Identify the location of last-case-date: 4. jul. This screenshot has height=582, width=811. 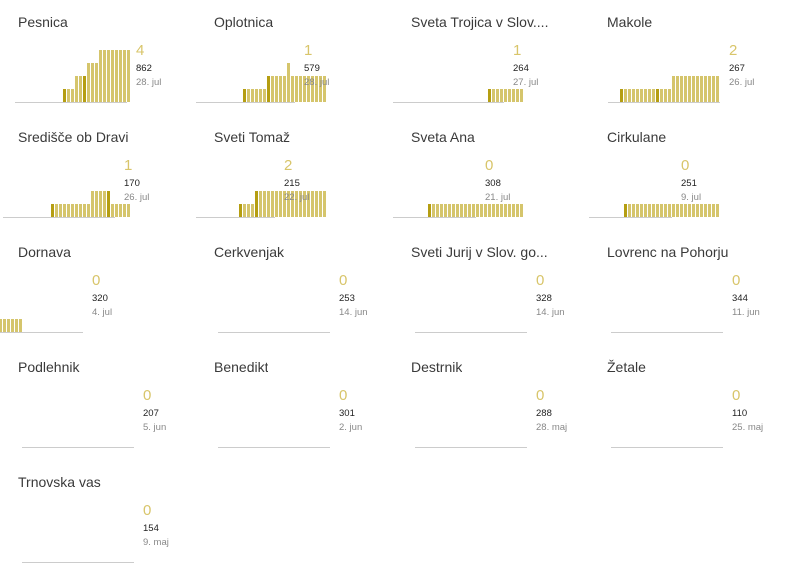
(102, 312).